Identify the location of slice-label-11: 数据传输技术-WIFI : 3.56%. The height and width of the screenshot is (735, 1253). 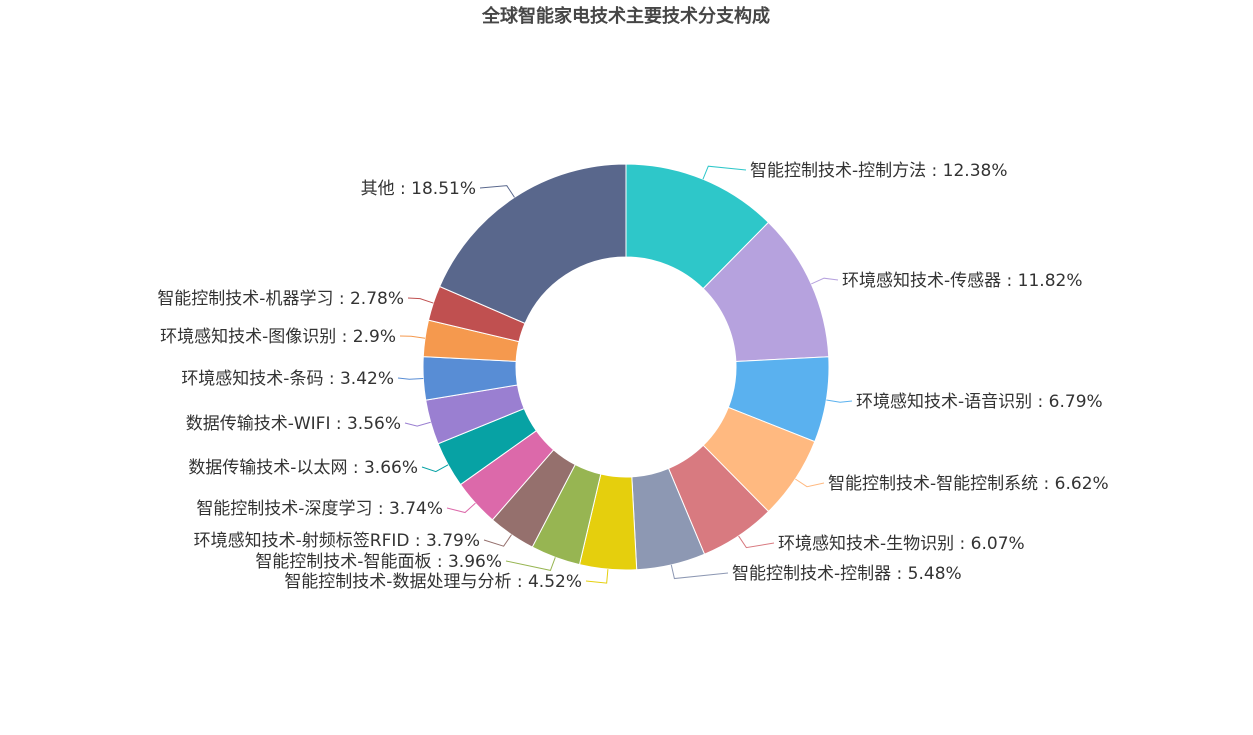
(293, 424).